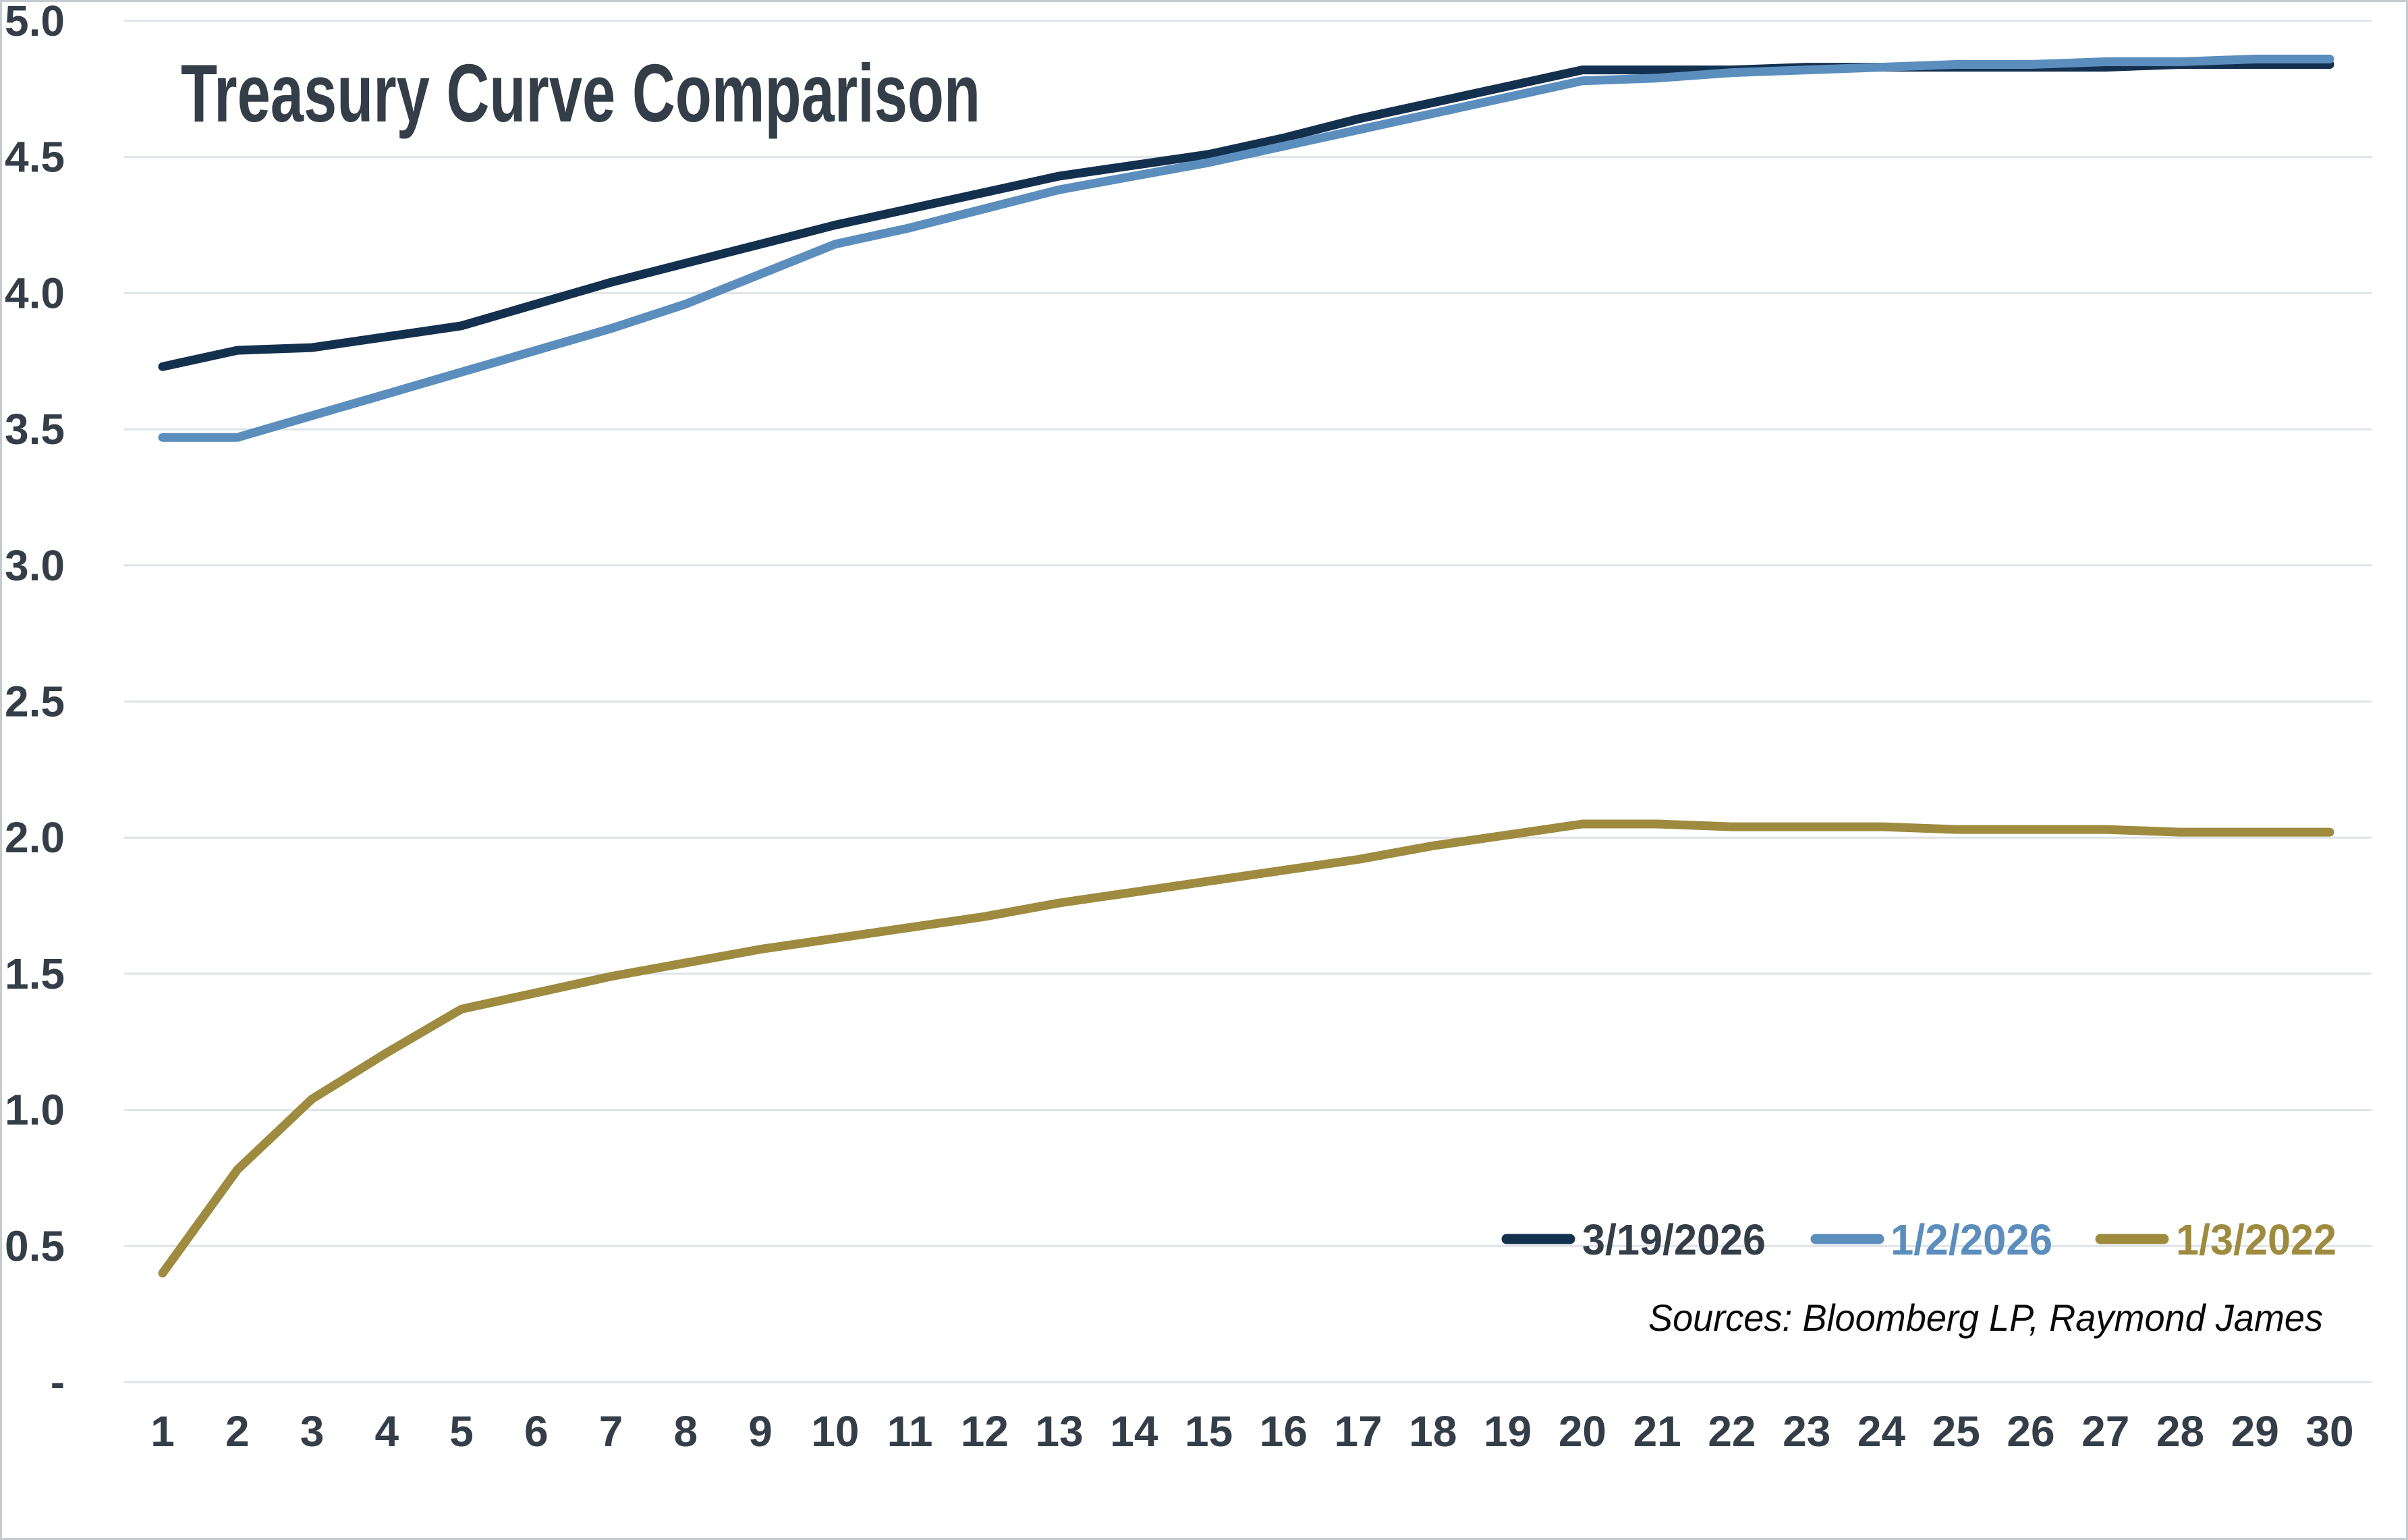  I want to click on x-tick-label: 15, so click(1209, 1431).